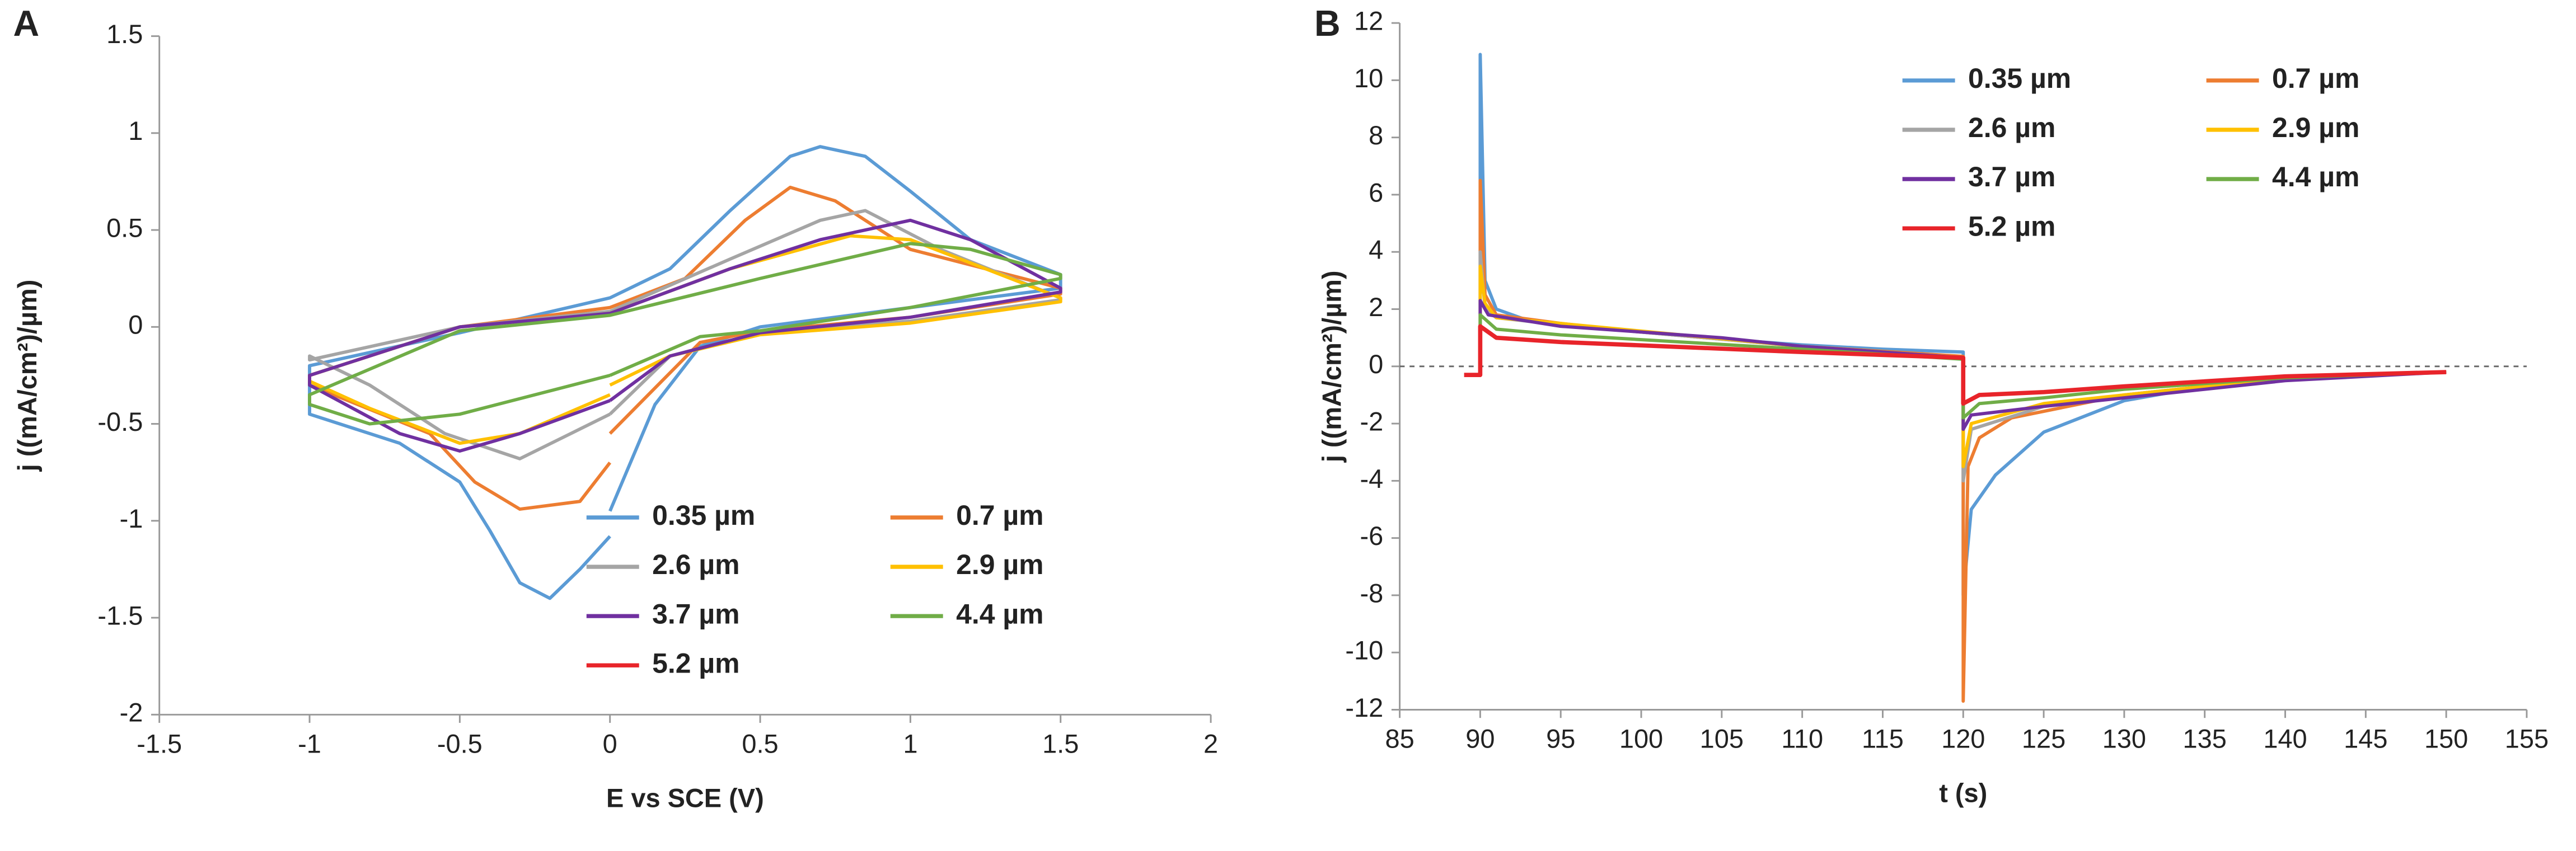 This screenshot has width=2576, height=851. I want to click on y-tick-label: -12, so click(1364, 707).